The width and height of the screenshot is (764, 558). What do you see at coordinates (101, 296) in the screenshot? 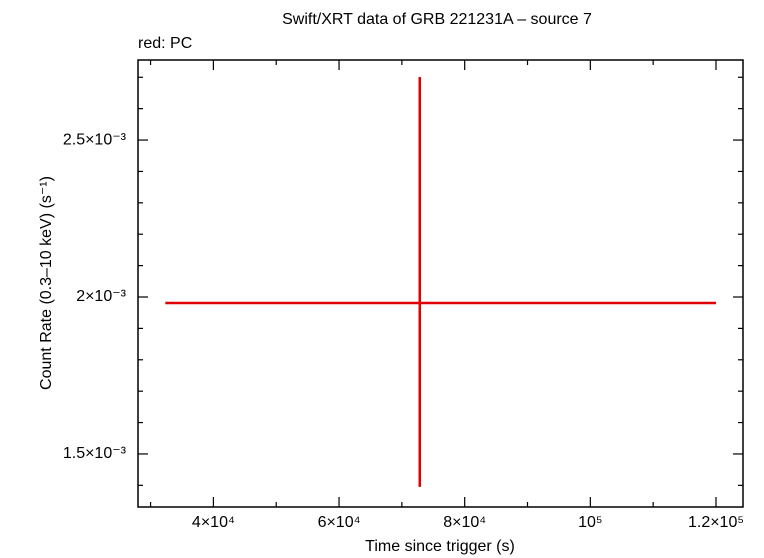
I see `y-tick-label: 2×10⁻³` at bounding box center [101, 296].